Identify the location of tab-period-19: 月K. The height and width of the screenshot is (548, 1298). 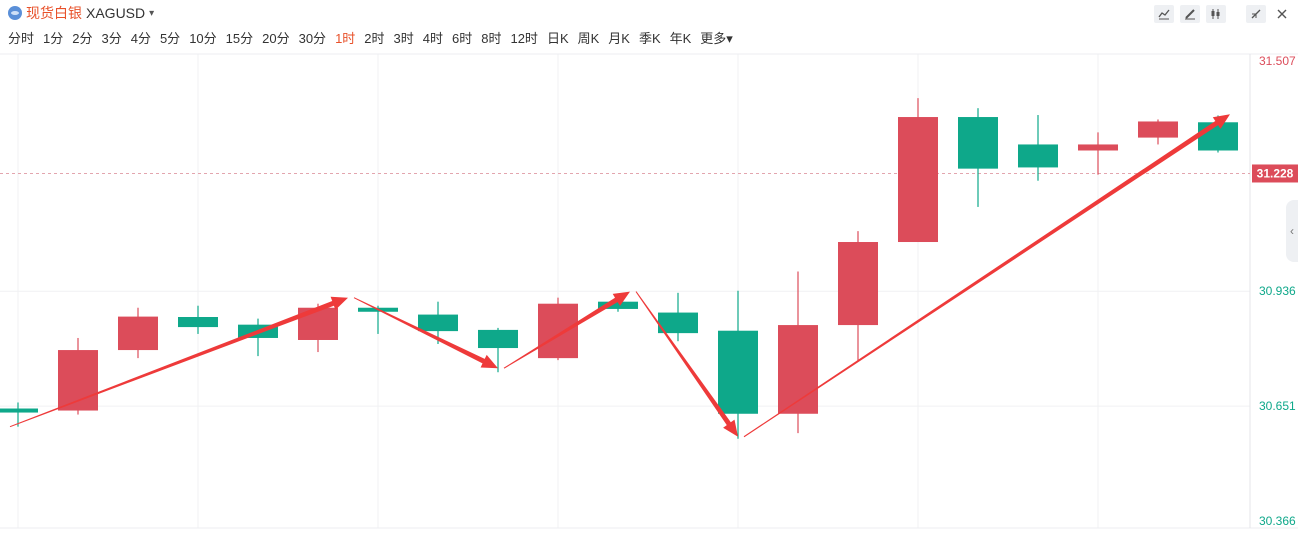
(619, 38).